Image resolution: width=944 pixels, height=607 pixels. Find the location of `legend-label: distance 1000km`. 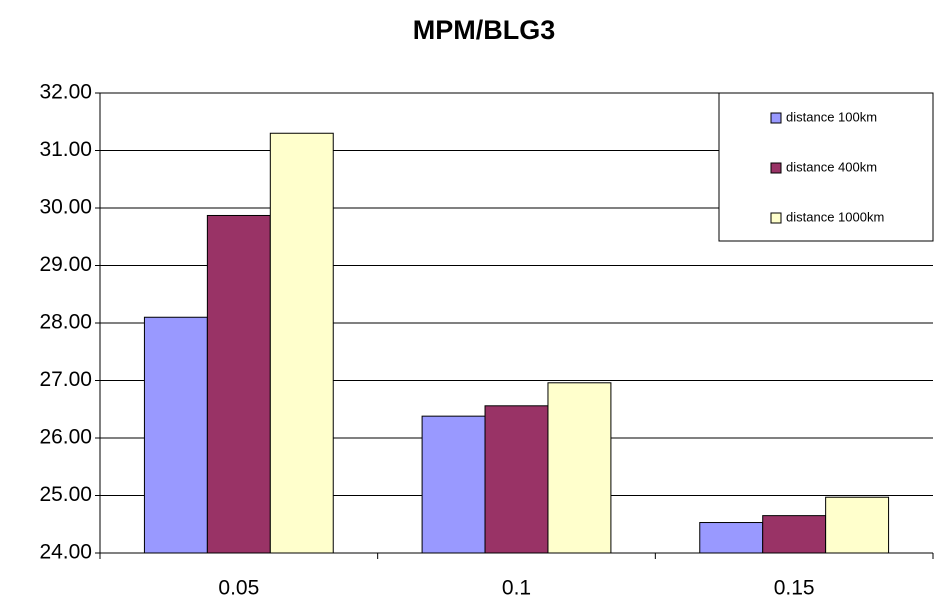

legend-label: distance 1000km is located at coordinates (835, 216).